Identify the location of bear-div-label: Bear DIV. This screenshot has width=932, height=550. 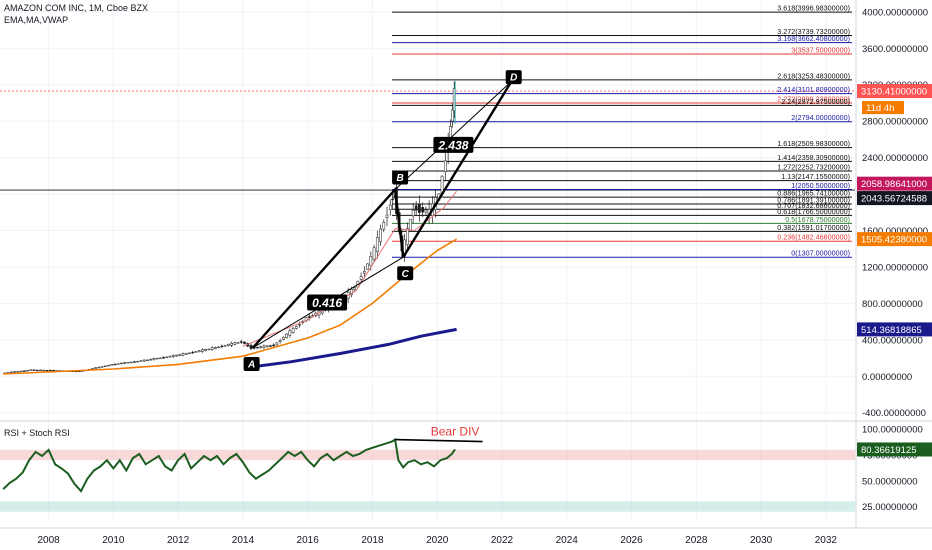
(455, 432).